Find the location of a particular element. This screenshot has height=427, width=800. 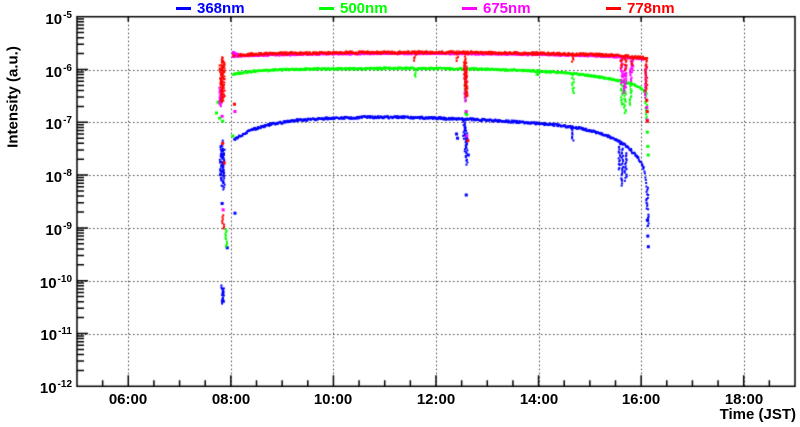

y-tick-label: 10⁻¹⁰ is located at coordinates (55, 283).